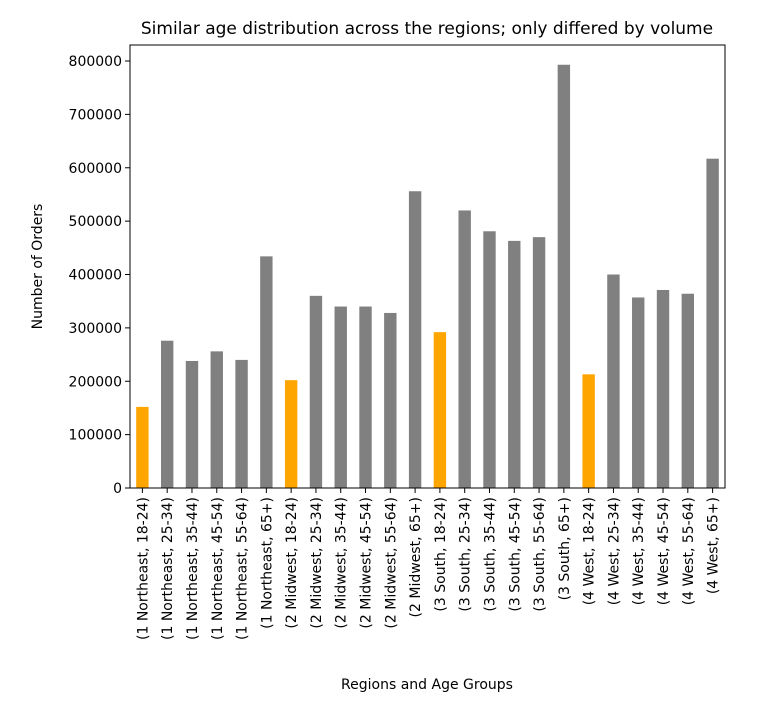  Describe the element at coordinates (95, 382) in the screenshot. I see `y-tick-label: 200000` at that location.